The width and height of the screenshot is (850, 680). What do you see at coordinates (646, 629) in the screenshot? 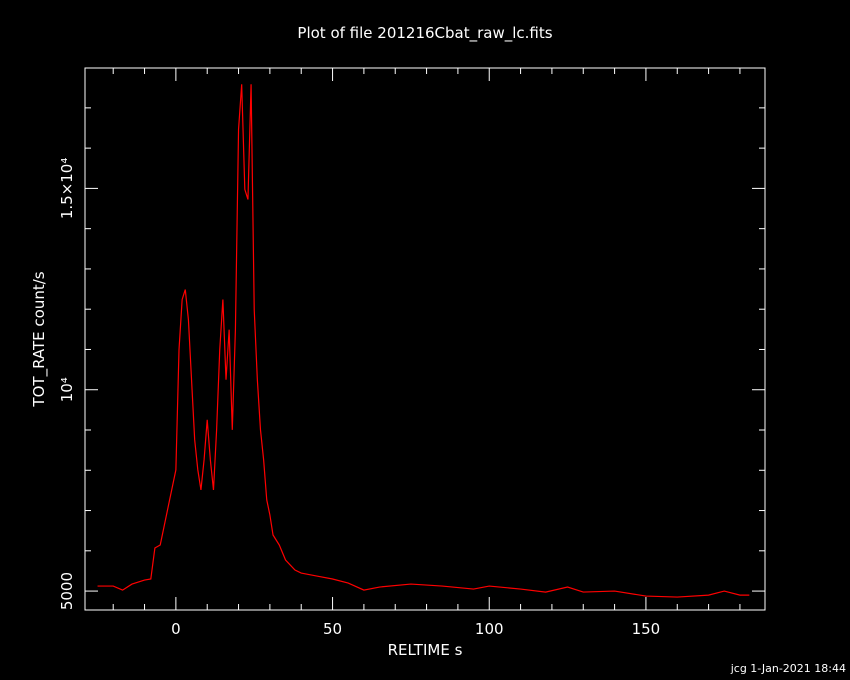
I see `x-tick-label: 150` at bounding box center [646, 629].